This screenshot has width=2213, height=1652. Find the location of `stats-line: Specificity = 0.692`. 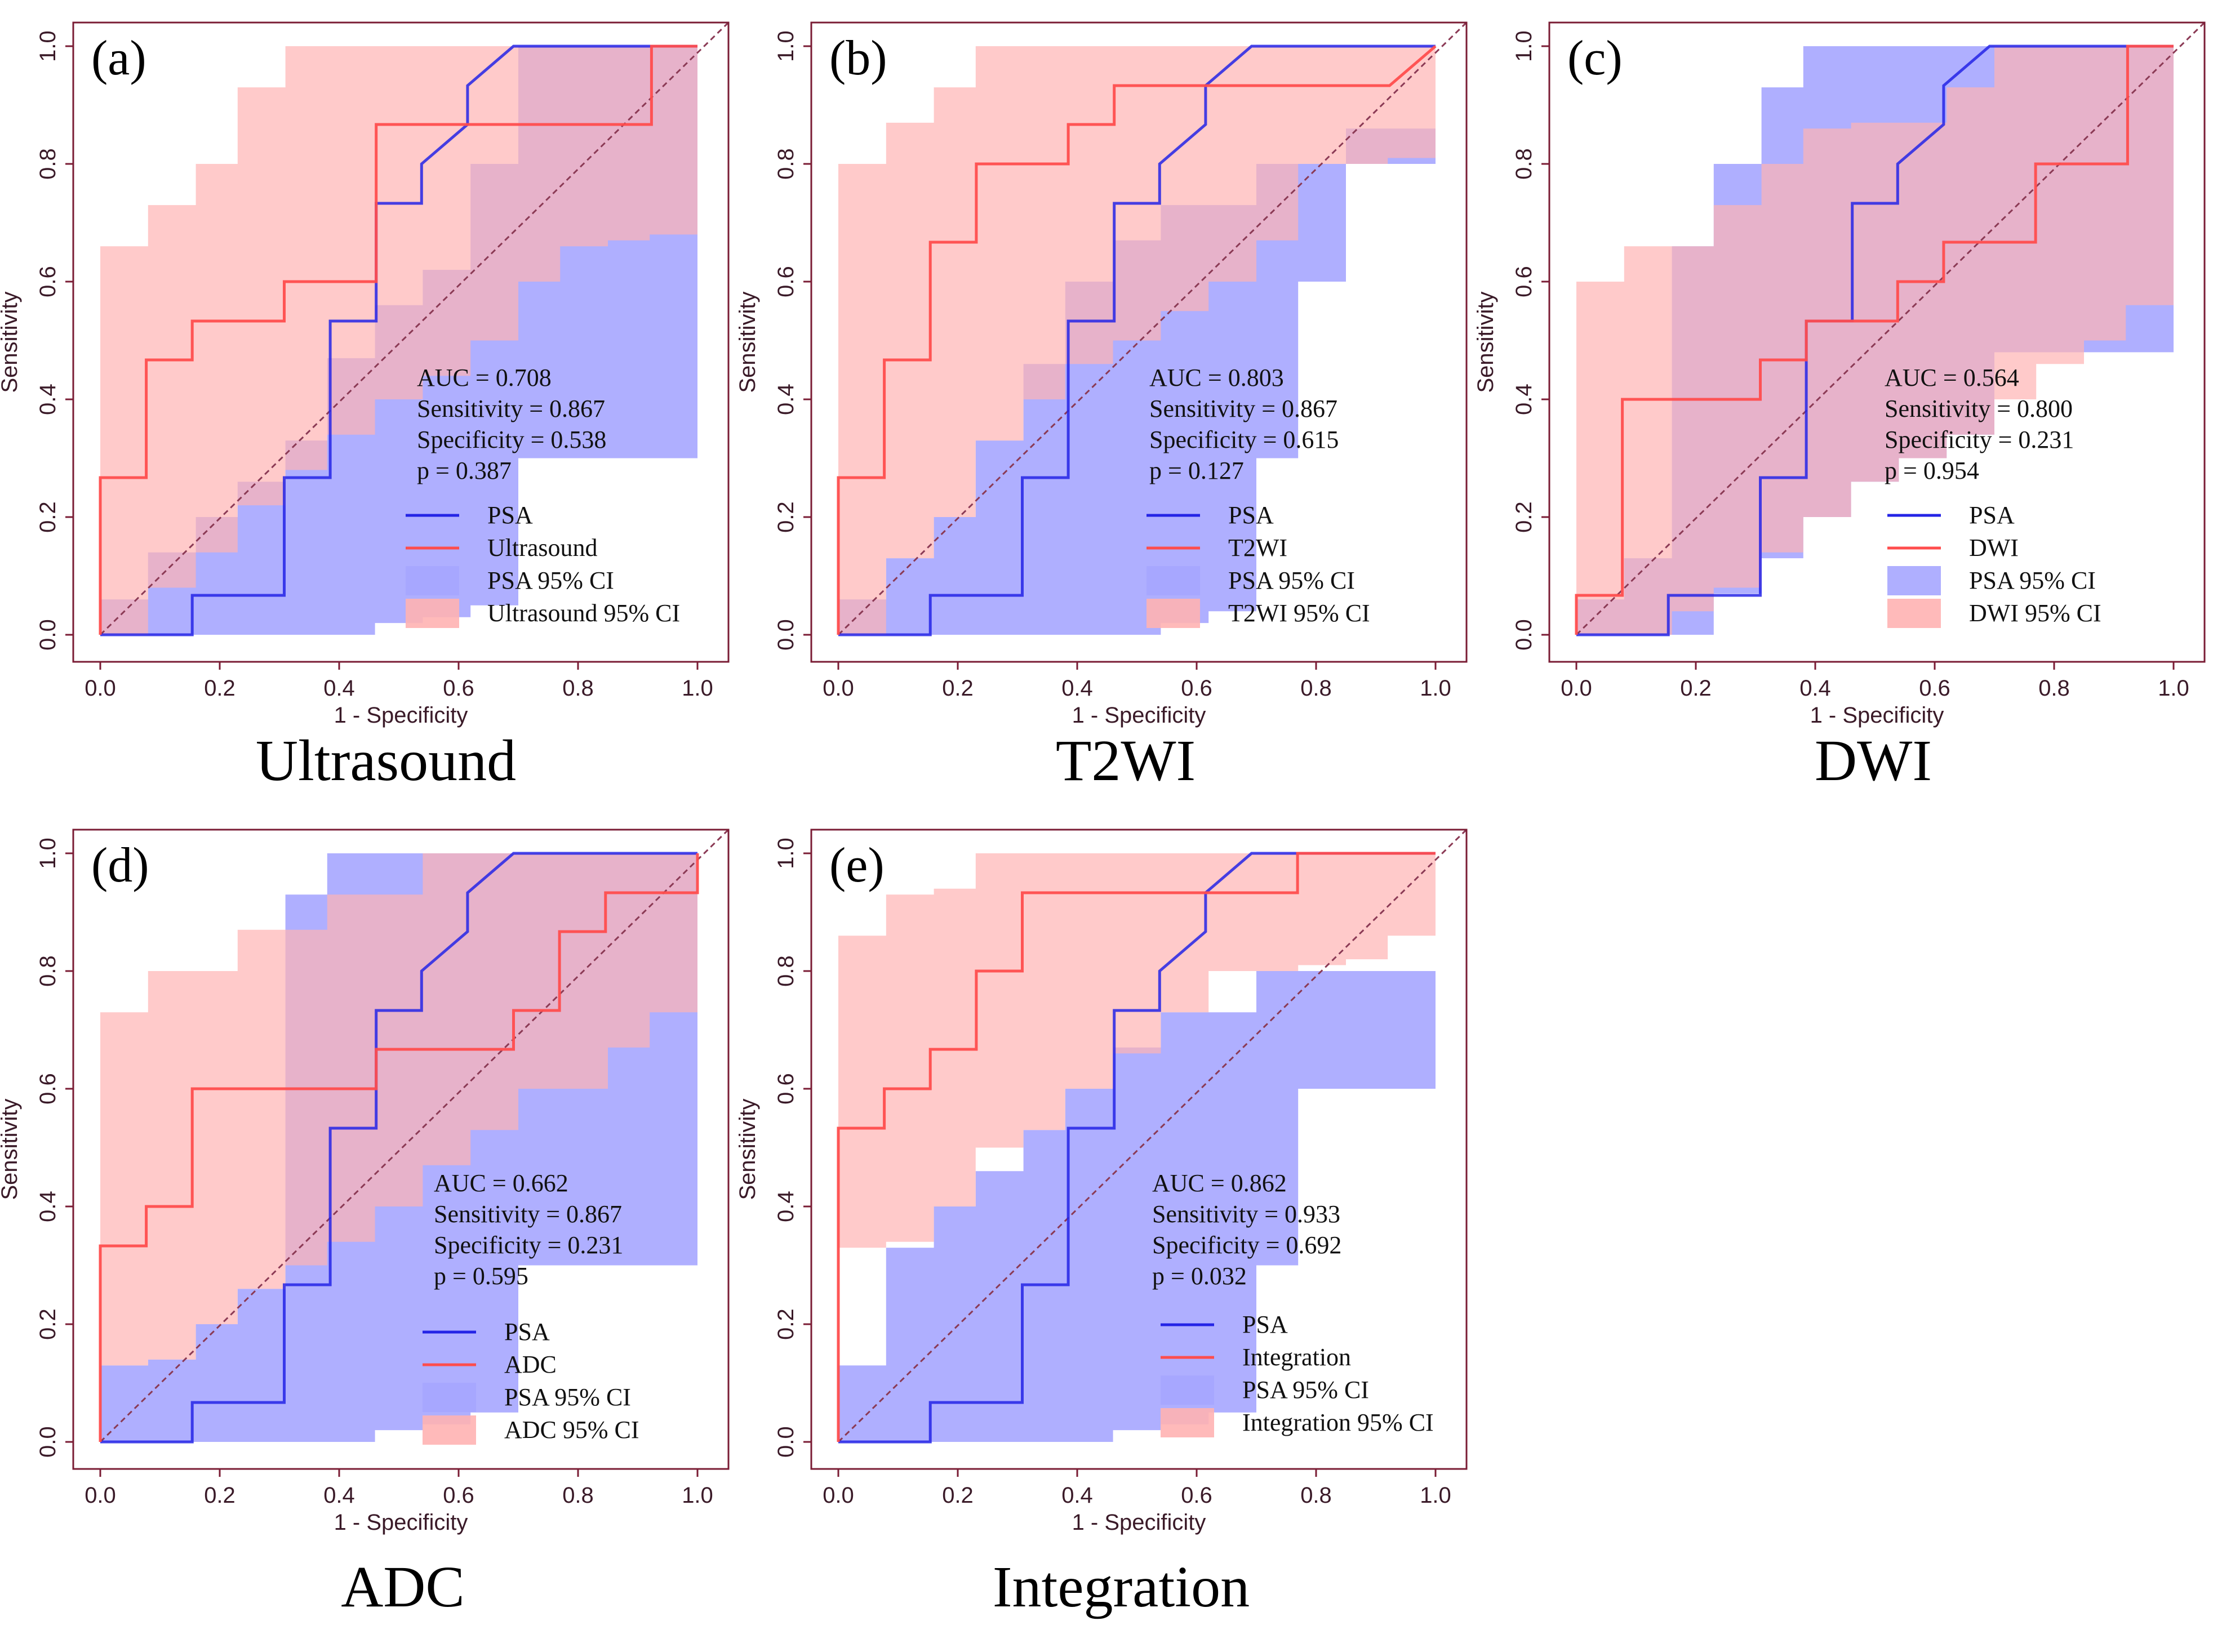

stats-line: Specificity = 0.692 is located at coordinates (1246, 1245).